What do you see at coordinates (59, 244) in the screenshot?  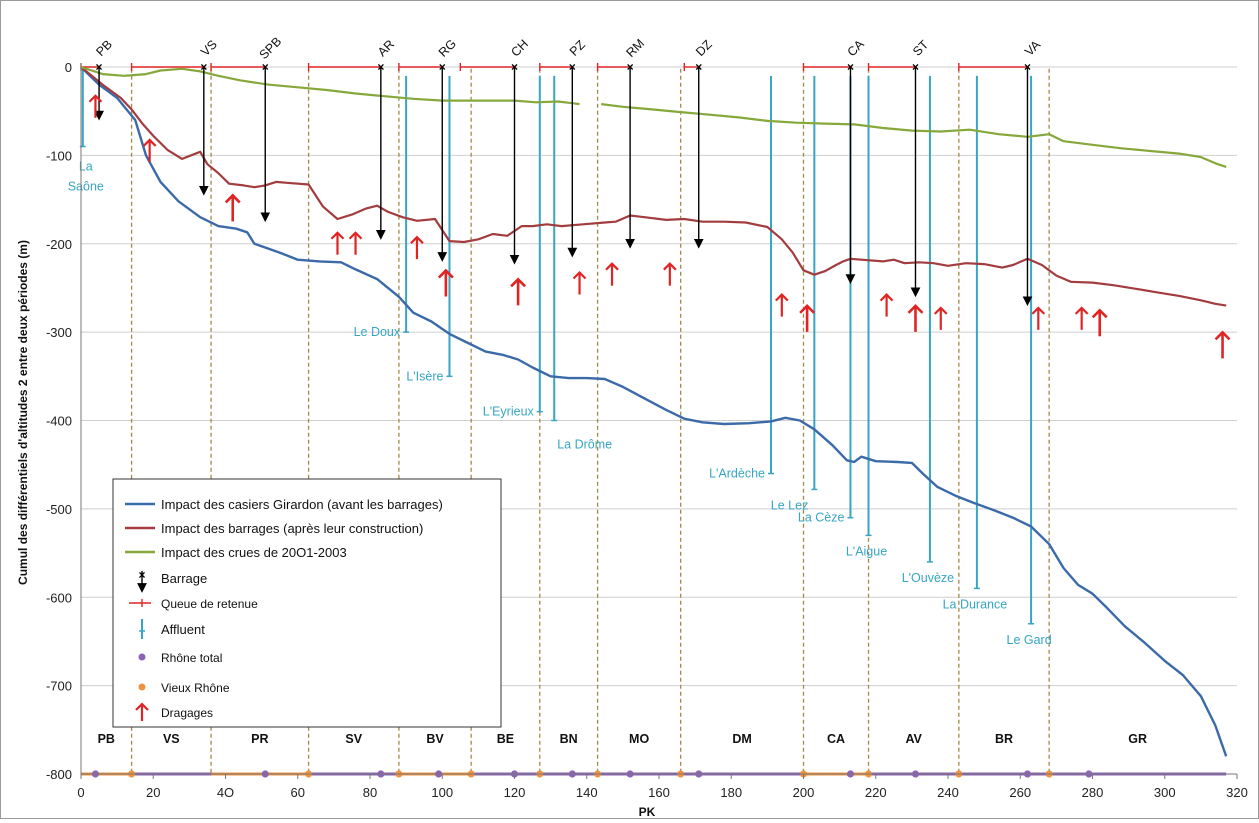 I see `y-tick-label: -200` at bounding box center [59, 244].